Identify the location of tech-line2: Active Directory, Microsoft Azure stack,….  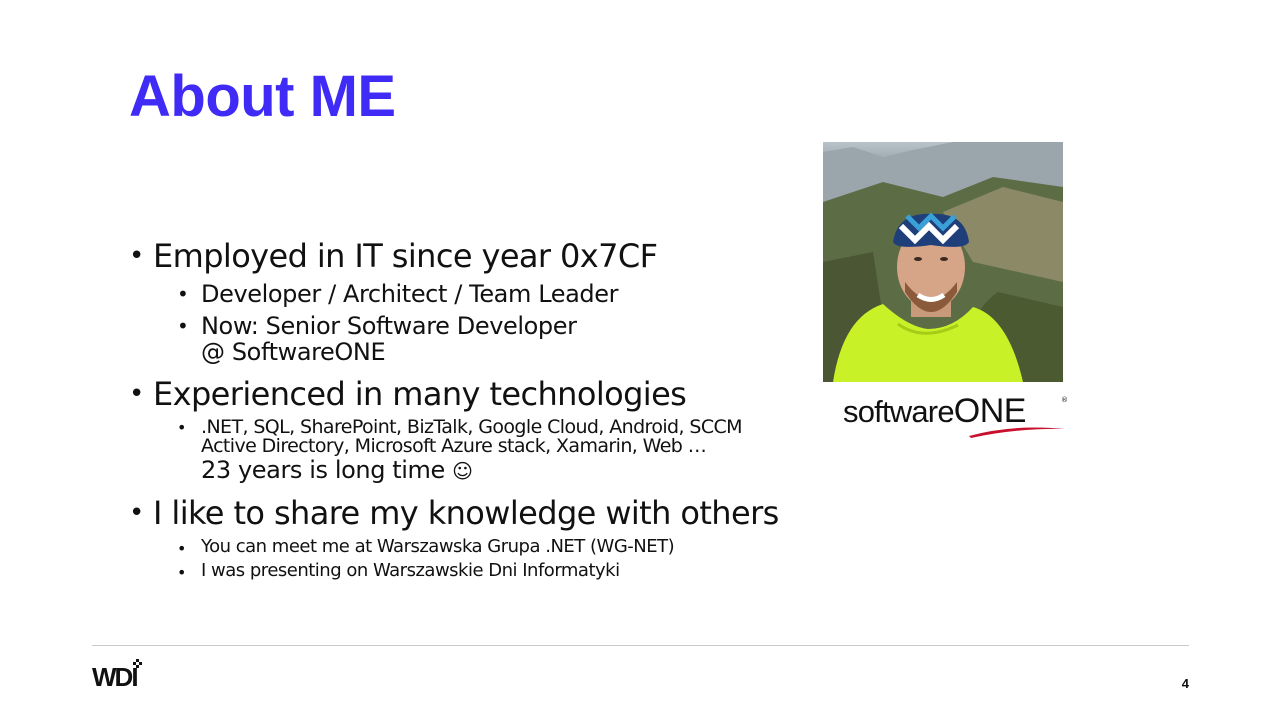
(454, 446).